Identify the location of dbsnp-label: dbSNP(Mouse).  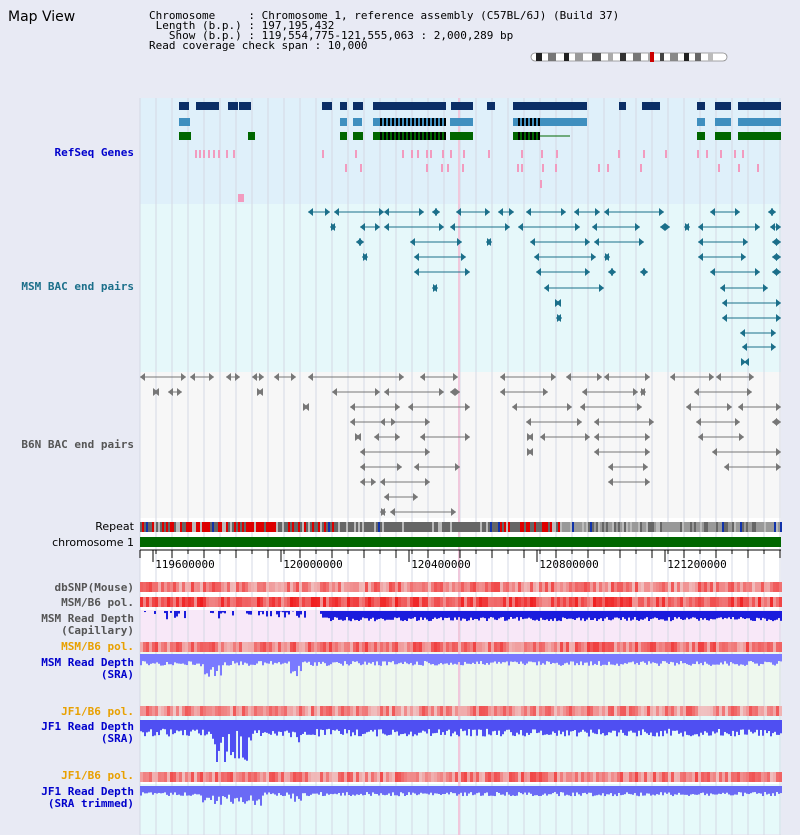
(94, 587).